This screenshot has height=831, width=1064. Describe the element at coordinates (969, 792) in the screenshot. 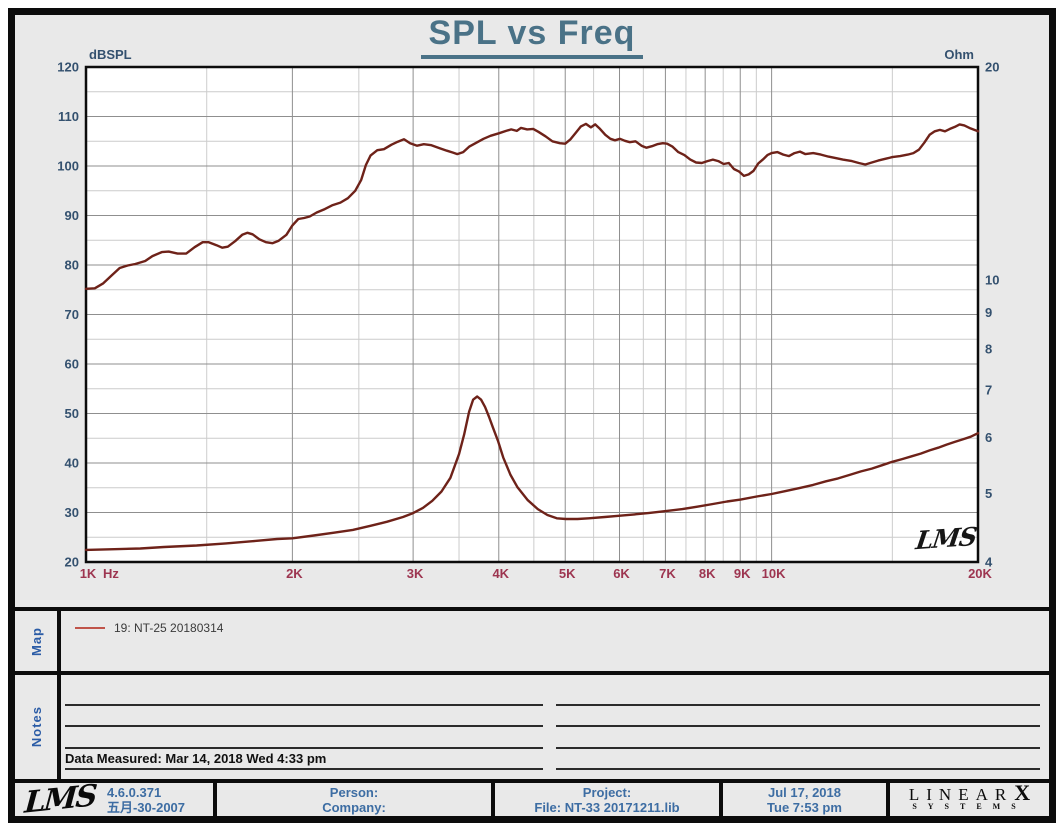

I see `linearx-logo: LINEAR X` at that location.